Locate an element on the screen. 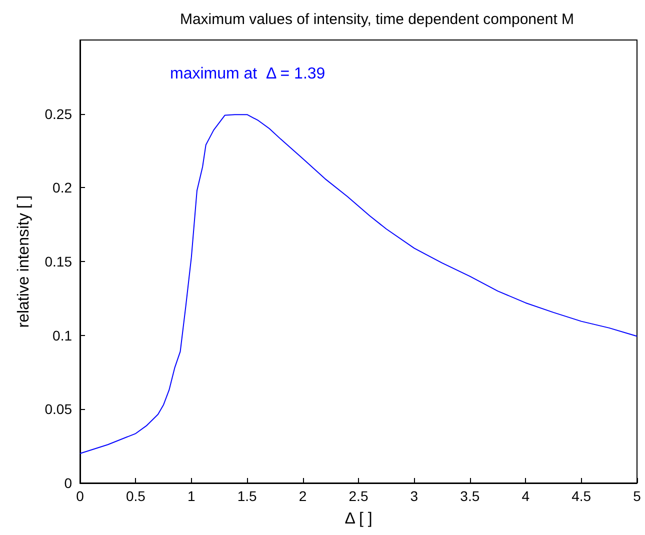  x-tick-label: 1.5 is located at coordinates (247, 496).